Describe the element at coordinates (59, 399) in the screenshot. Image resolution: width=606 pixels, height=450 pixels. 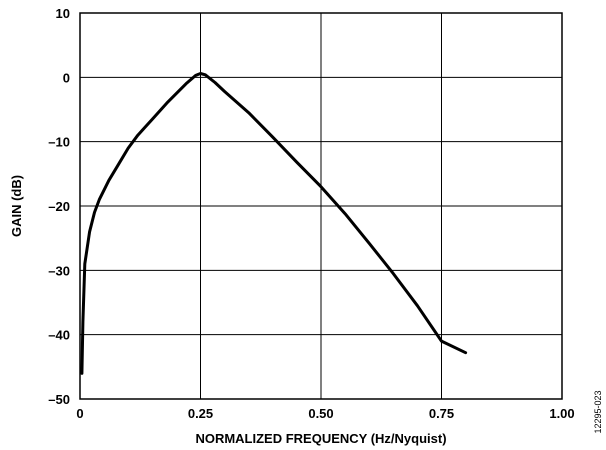
I see `y-tick-label: –50` at that location.